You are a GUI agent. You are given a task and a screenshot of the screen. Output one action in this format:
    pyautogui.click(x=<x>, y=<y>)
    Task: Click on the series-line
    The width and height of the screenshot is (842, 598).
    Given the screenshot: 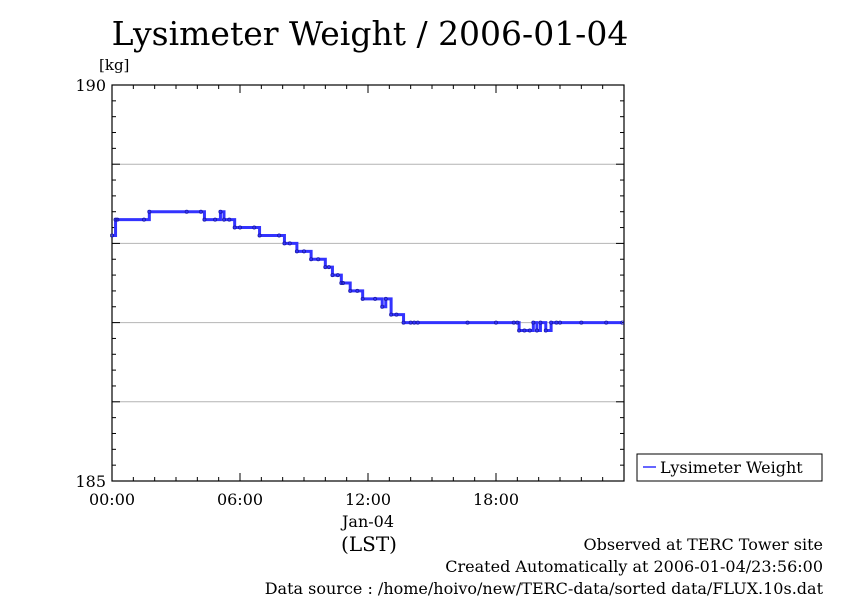 What is the action you would take?
    pyautogui.click(x=367, y=271)
    